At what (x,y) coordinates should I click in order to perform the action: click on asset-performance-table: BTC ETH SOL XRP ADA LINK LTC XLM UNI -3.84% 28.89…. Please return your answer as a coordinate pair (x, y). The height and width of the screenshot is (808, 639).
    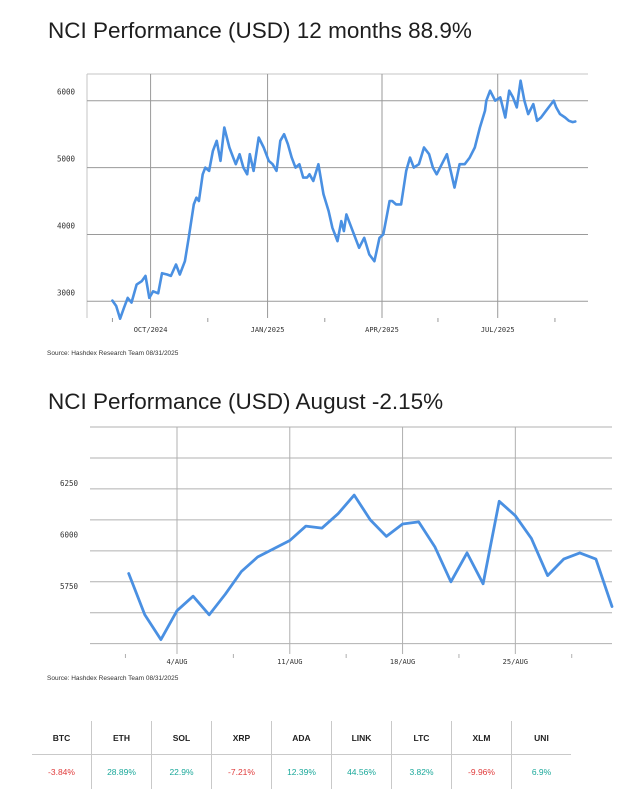
    Looking at the image, I should click on (301, 755).